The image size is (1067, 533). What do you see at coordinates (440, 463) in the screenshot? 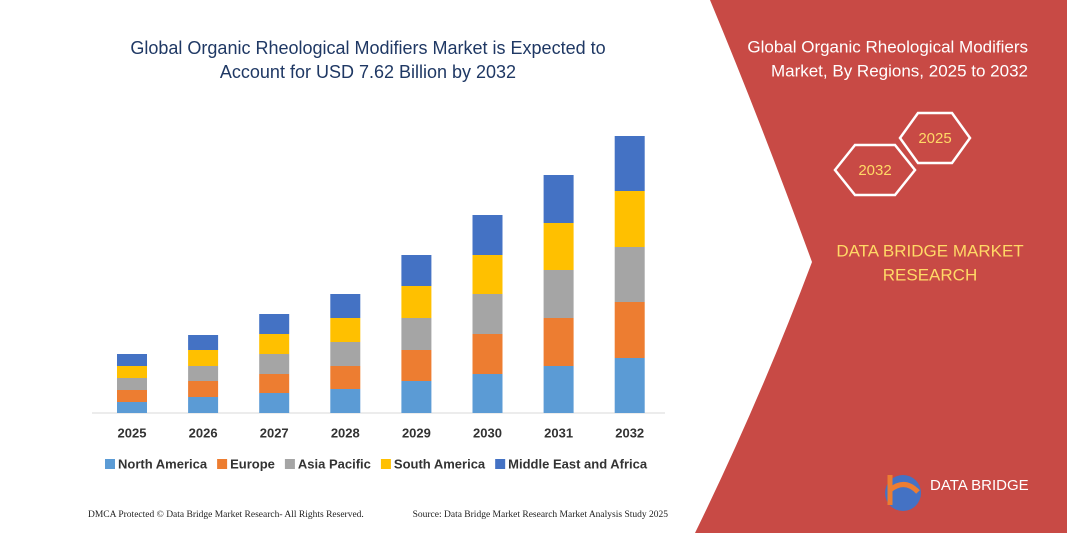
I see `legend-label: South America` at bounding box center [440, 463].